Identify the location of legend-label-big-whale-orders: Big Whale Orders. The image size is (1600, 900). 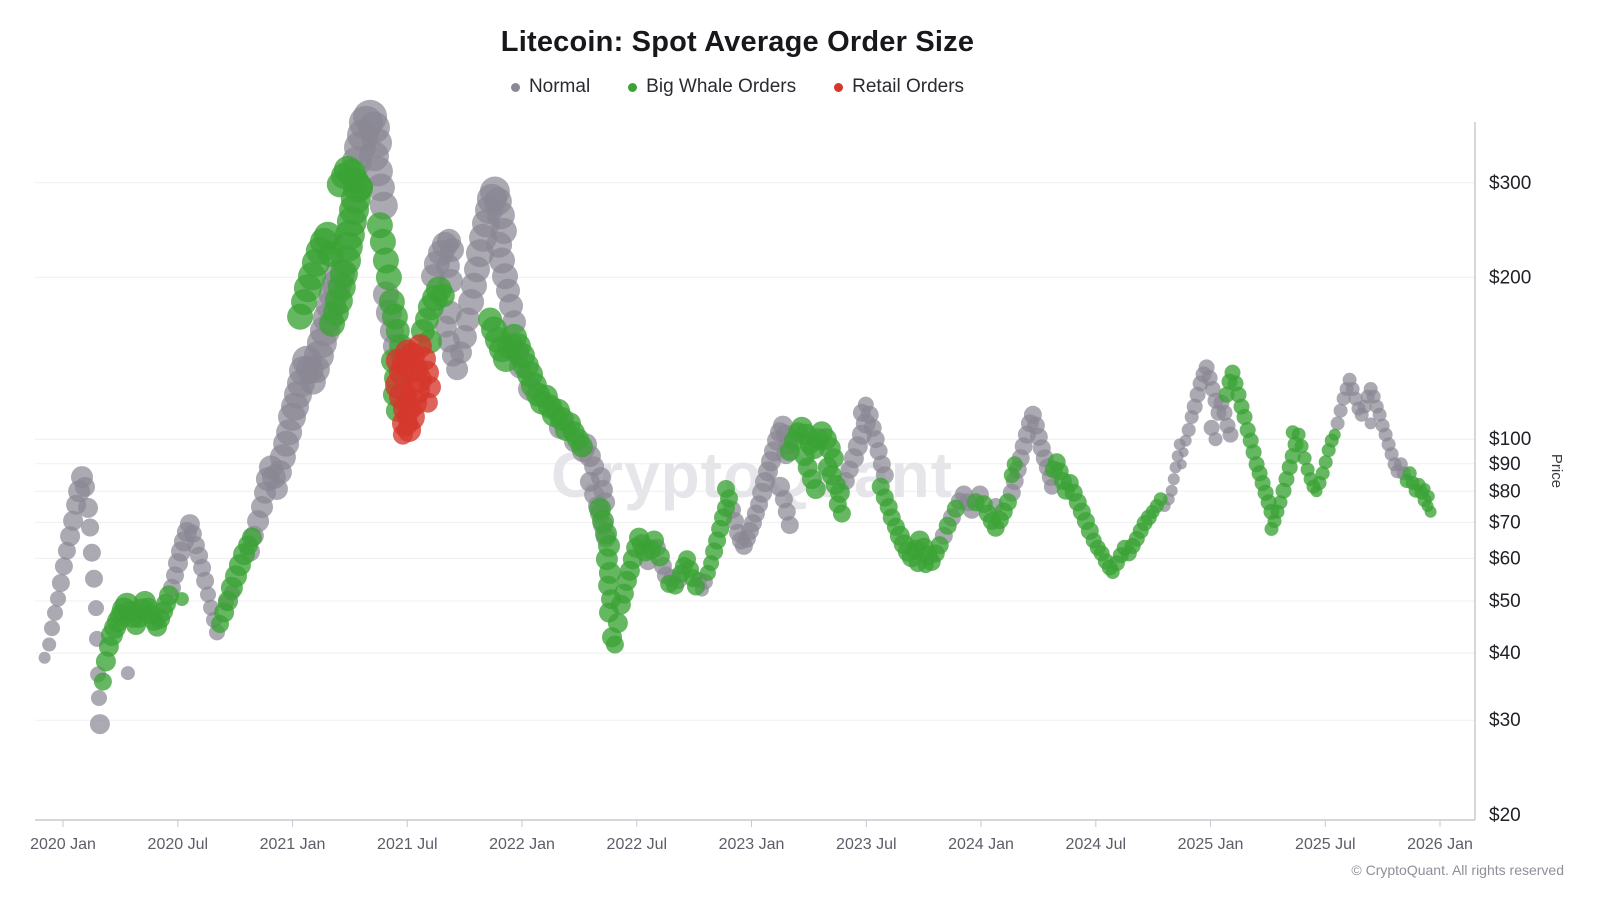
(721, 86).